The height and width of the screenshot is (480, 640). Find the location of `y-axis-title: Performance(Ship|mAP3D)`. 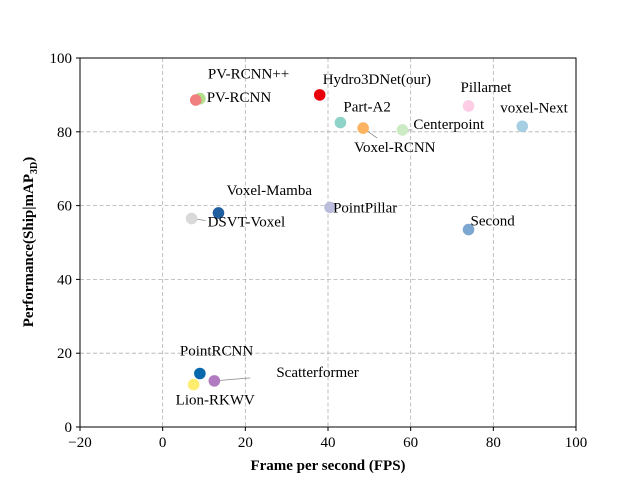

y-axis-title: Performance(Ship|mAP3D) is located at coordinates (30, 242).